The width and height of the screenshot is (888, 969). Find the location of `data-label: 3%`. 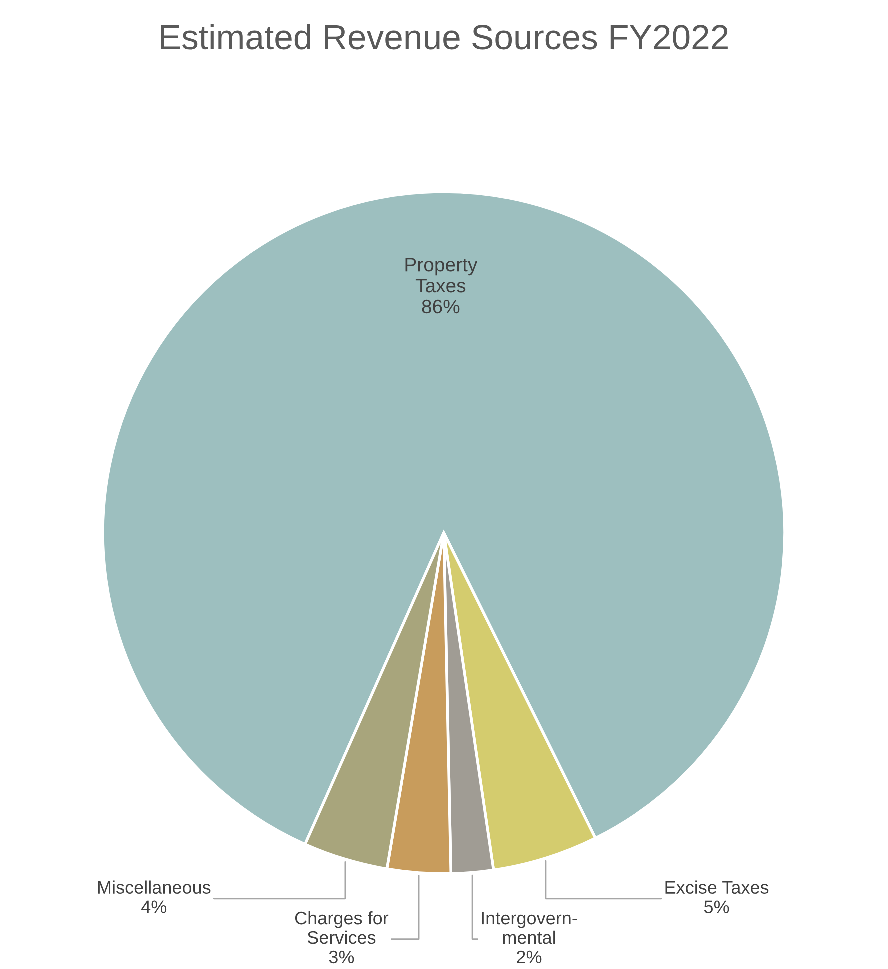

data-label: 3% is located at coordinates (341, 957).